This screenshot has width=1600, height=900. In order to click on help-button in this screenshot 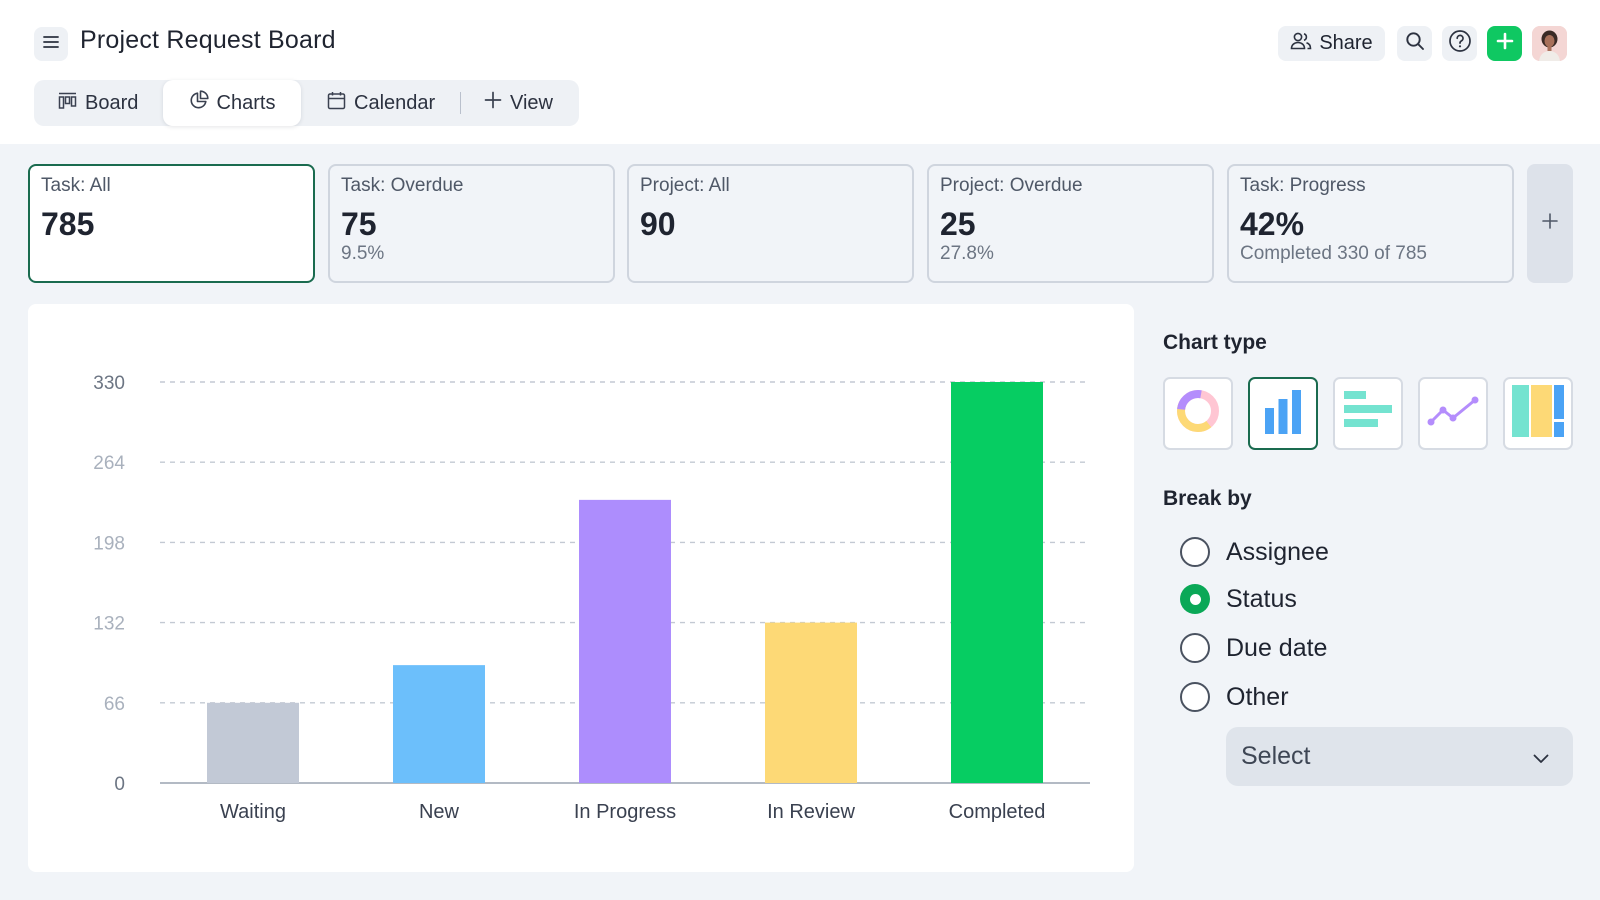, I will do `click(1459, 43)`.